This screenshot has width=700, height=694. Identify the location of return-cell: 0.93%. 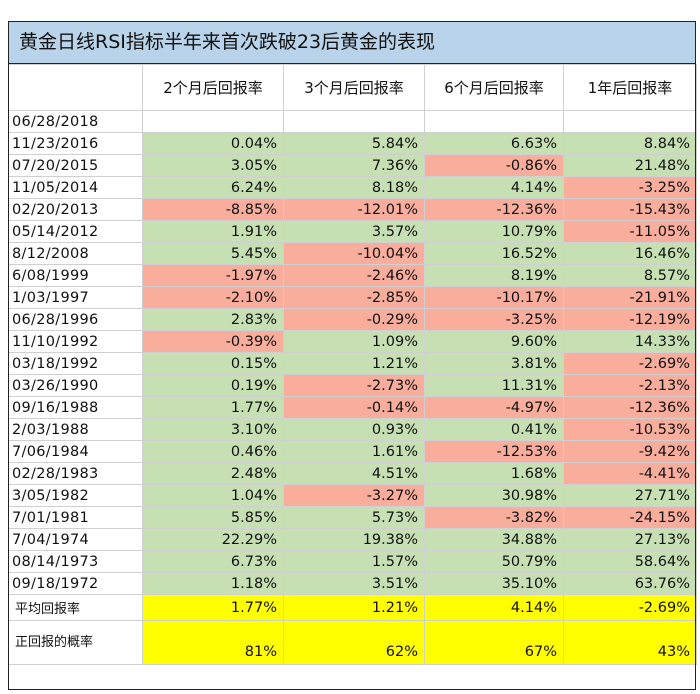
(354, 429).